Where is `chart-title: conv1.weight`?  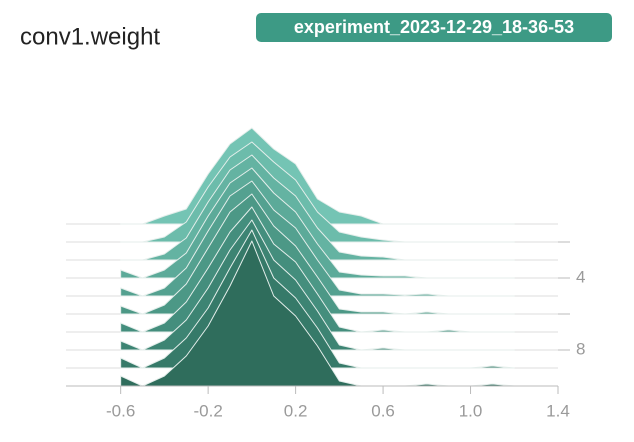
chart-title: conv1.weight is located at coordinates (90, 36).